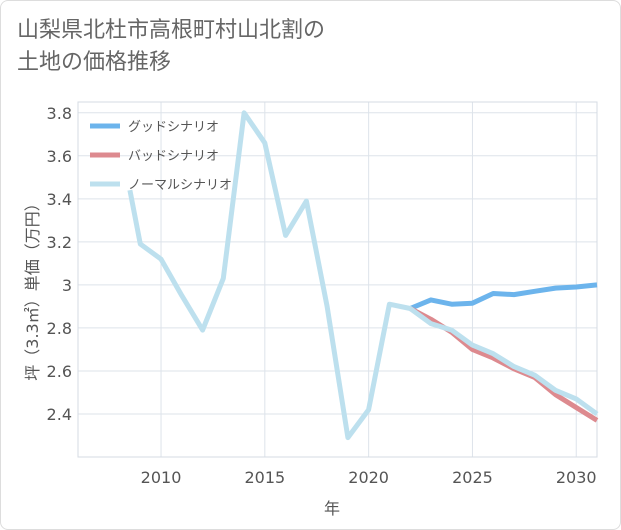  Describe the element at coordinates (171, 30) in the screenshot. I see `chart-title-line-1: 山梨県北杜市高根町村山北割の` at that location.